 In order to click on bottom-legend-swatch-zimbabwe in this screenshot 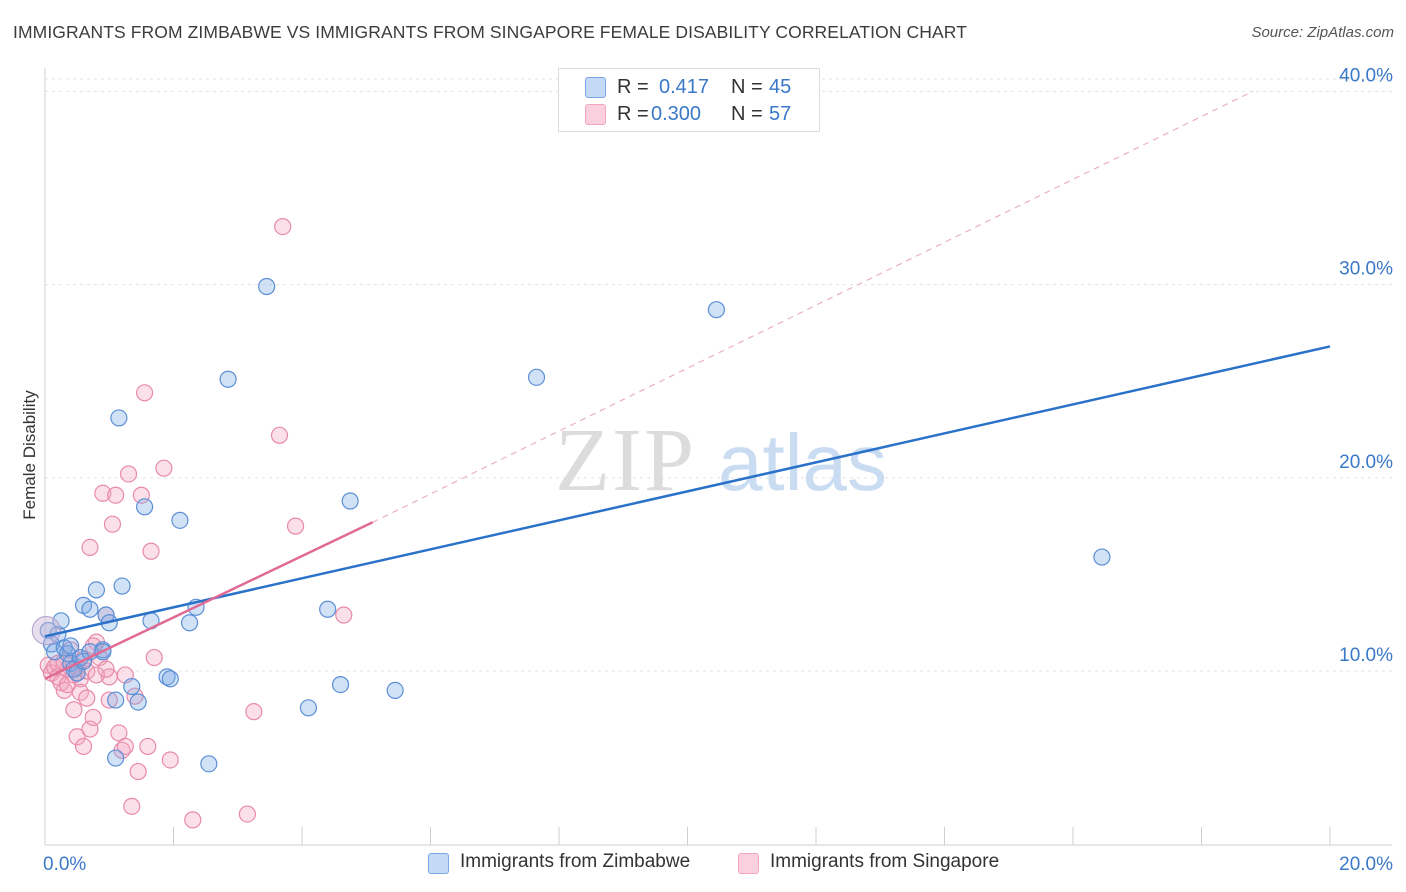, I will do `click(438, 863)`.